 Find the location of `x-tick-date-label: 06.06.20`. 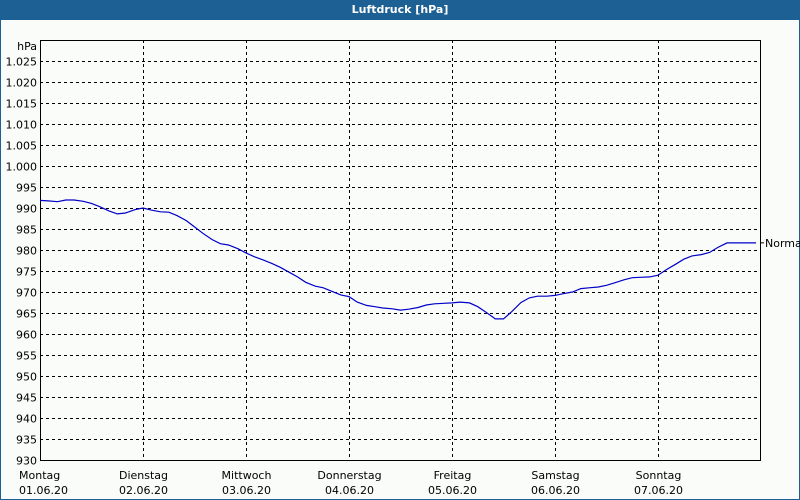

x-tick-date-label: 06.06.20 is located at coordinates (555, 490).